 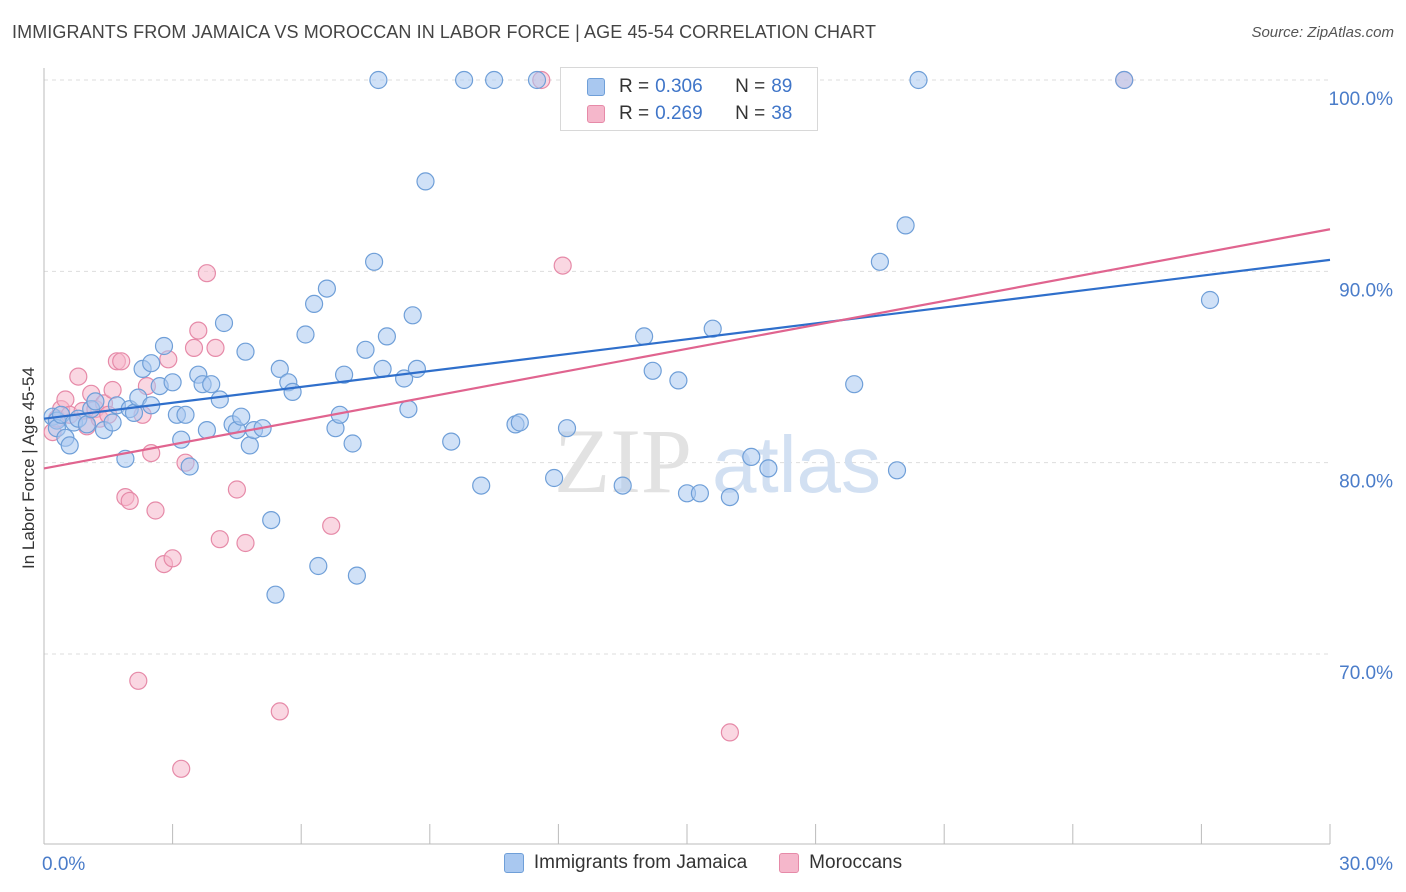 What do you see at coordinates (789, 863) in the screenshot?
I see `legend-swatch-moroccans` at bounding box center [789, 863].